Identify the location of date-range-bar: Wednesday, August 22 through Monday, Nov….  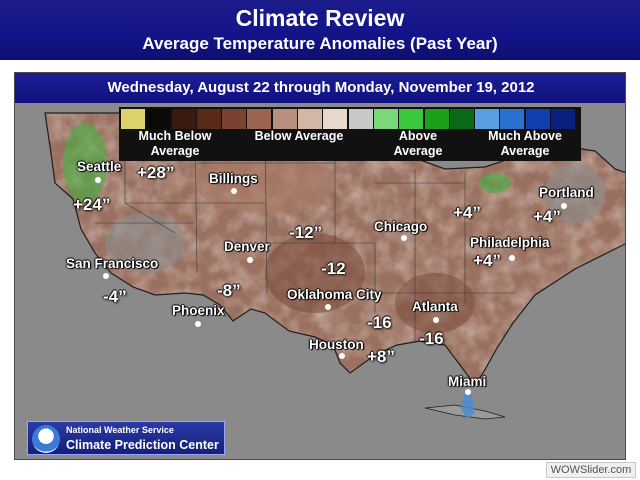
(320, 88).